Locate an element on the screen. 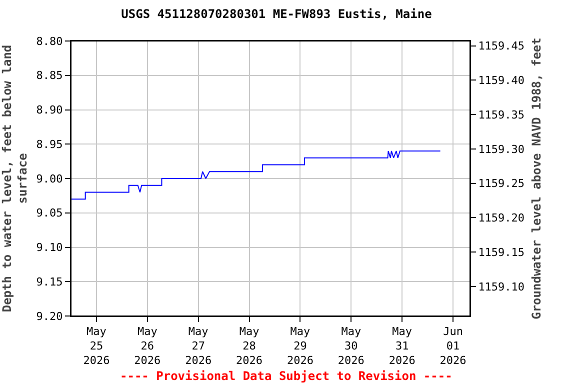 The height and width of the screenshot is (384, 576). x-tick-label: May 25 2026 is located at coordinates (96, 346).